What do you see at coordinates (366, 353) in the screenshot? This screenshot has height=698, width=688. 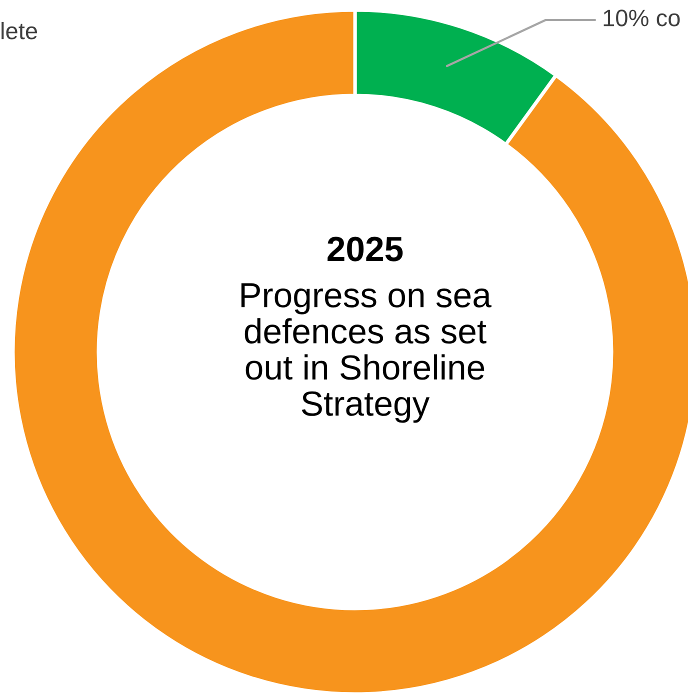 I see `text: Progress on sea defences as set out in Shoreline Strategy` at bounding box center [366, 353].